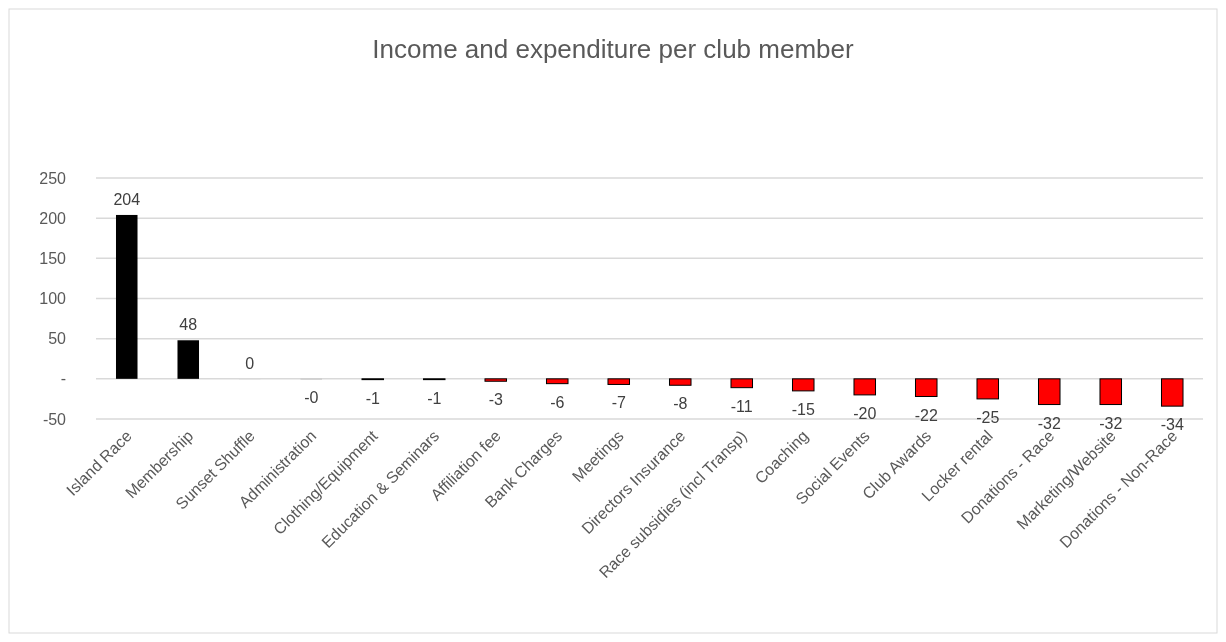 Image resolution: width=1226 pixels, height=642 pixels. What do you see at coordinates (127, 199) in the screenshot?
I see `data-label: 204` at bounding box center [127, 199].